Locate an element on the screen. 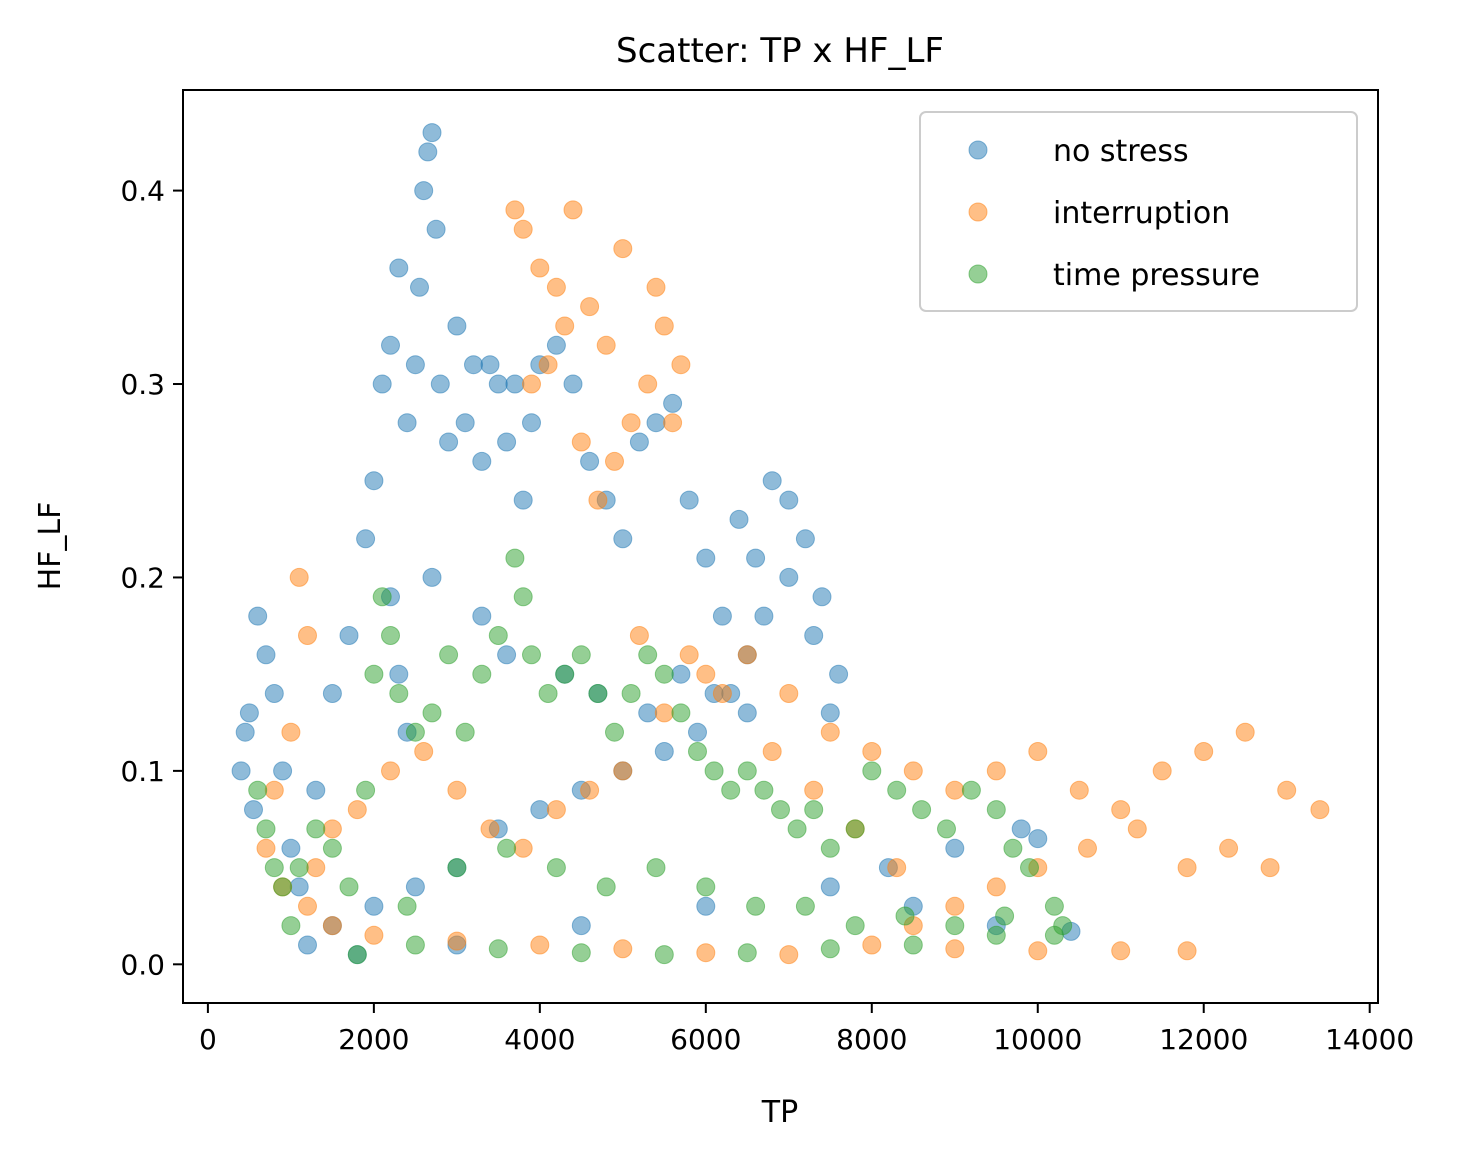 Image resolution: width=1470 pixels, height=1165 pixels. legend-box is located at coordinates (1138, 211).